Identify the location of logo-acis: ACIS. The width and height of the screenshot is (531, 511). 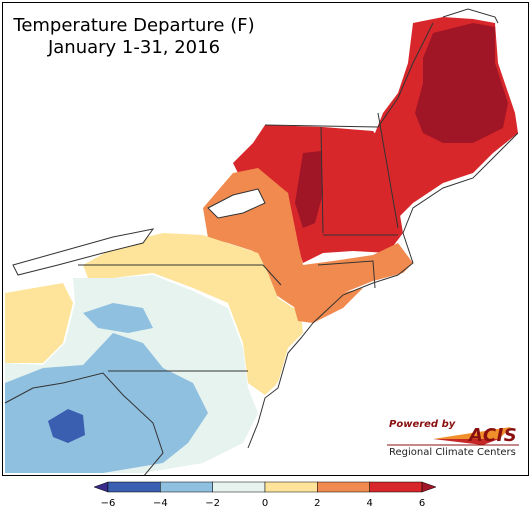
(493, 435).